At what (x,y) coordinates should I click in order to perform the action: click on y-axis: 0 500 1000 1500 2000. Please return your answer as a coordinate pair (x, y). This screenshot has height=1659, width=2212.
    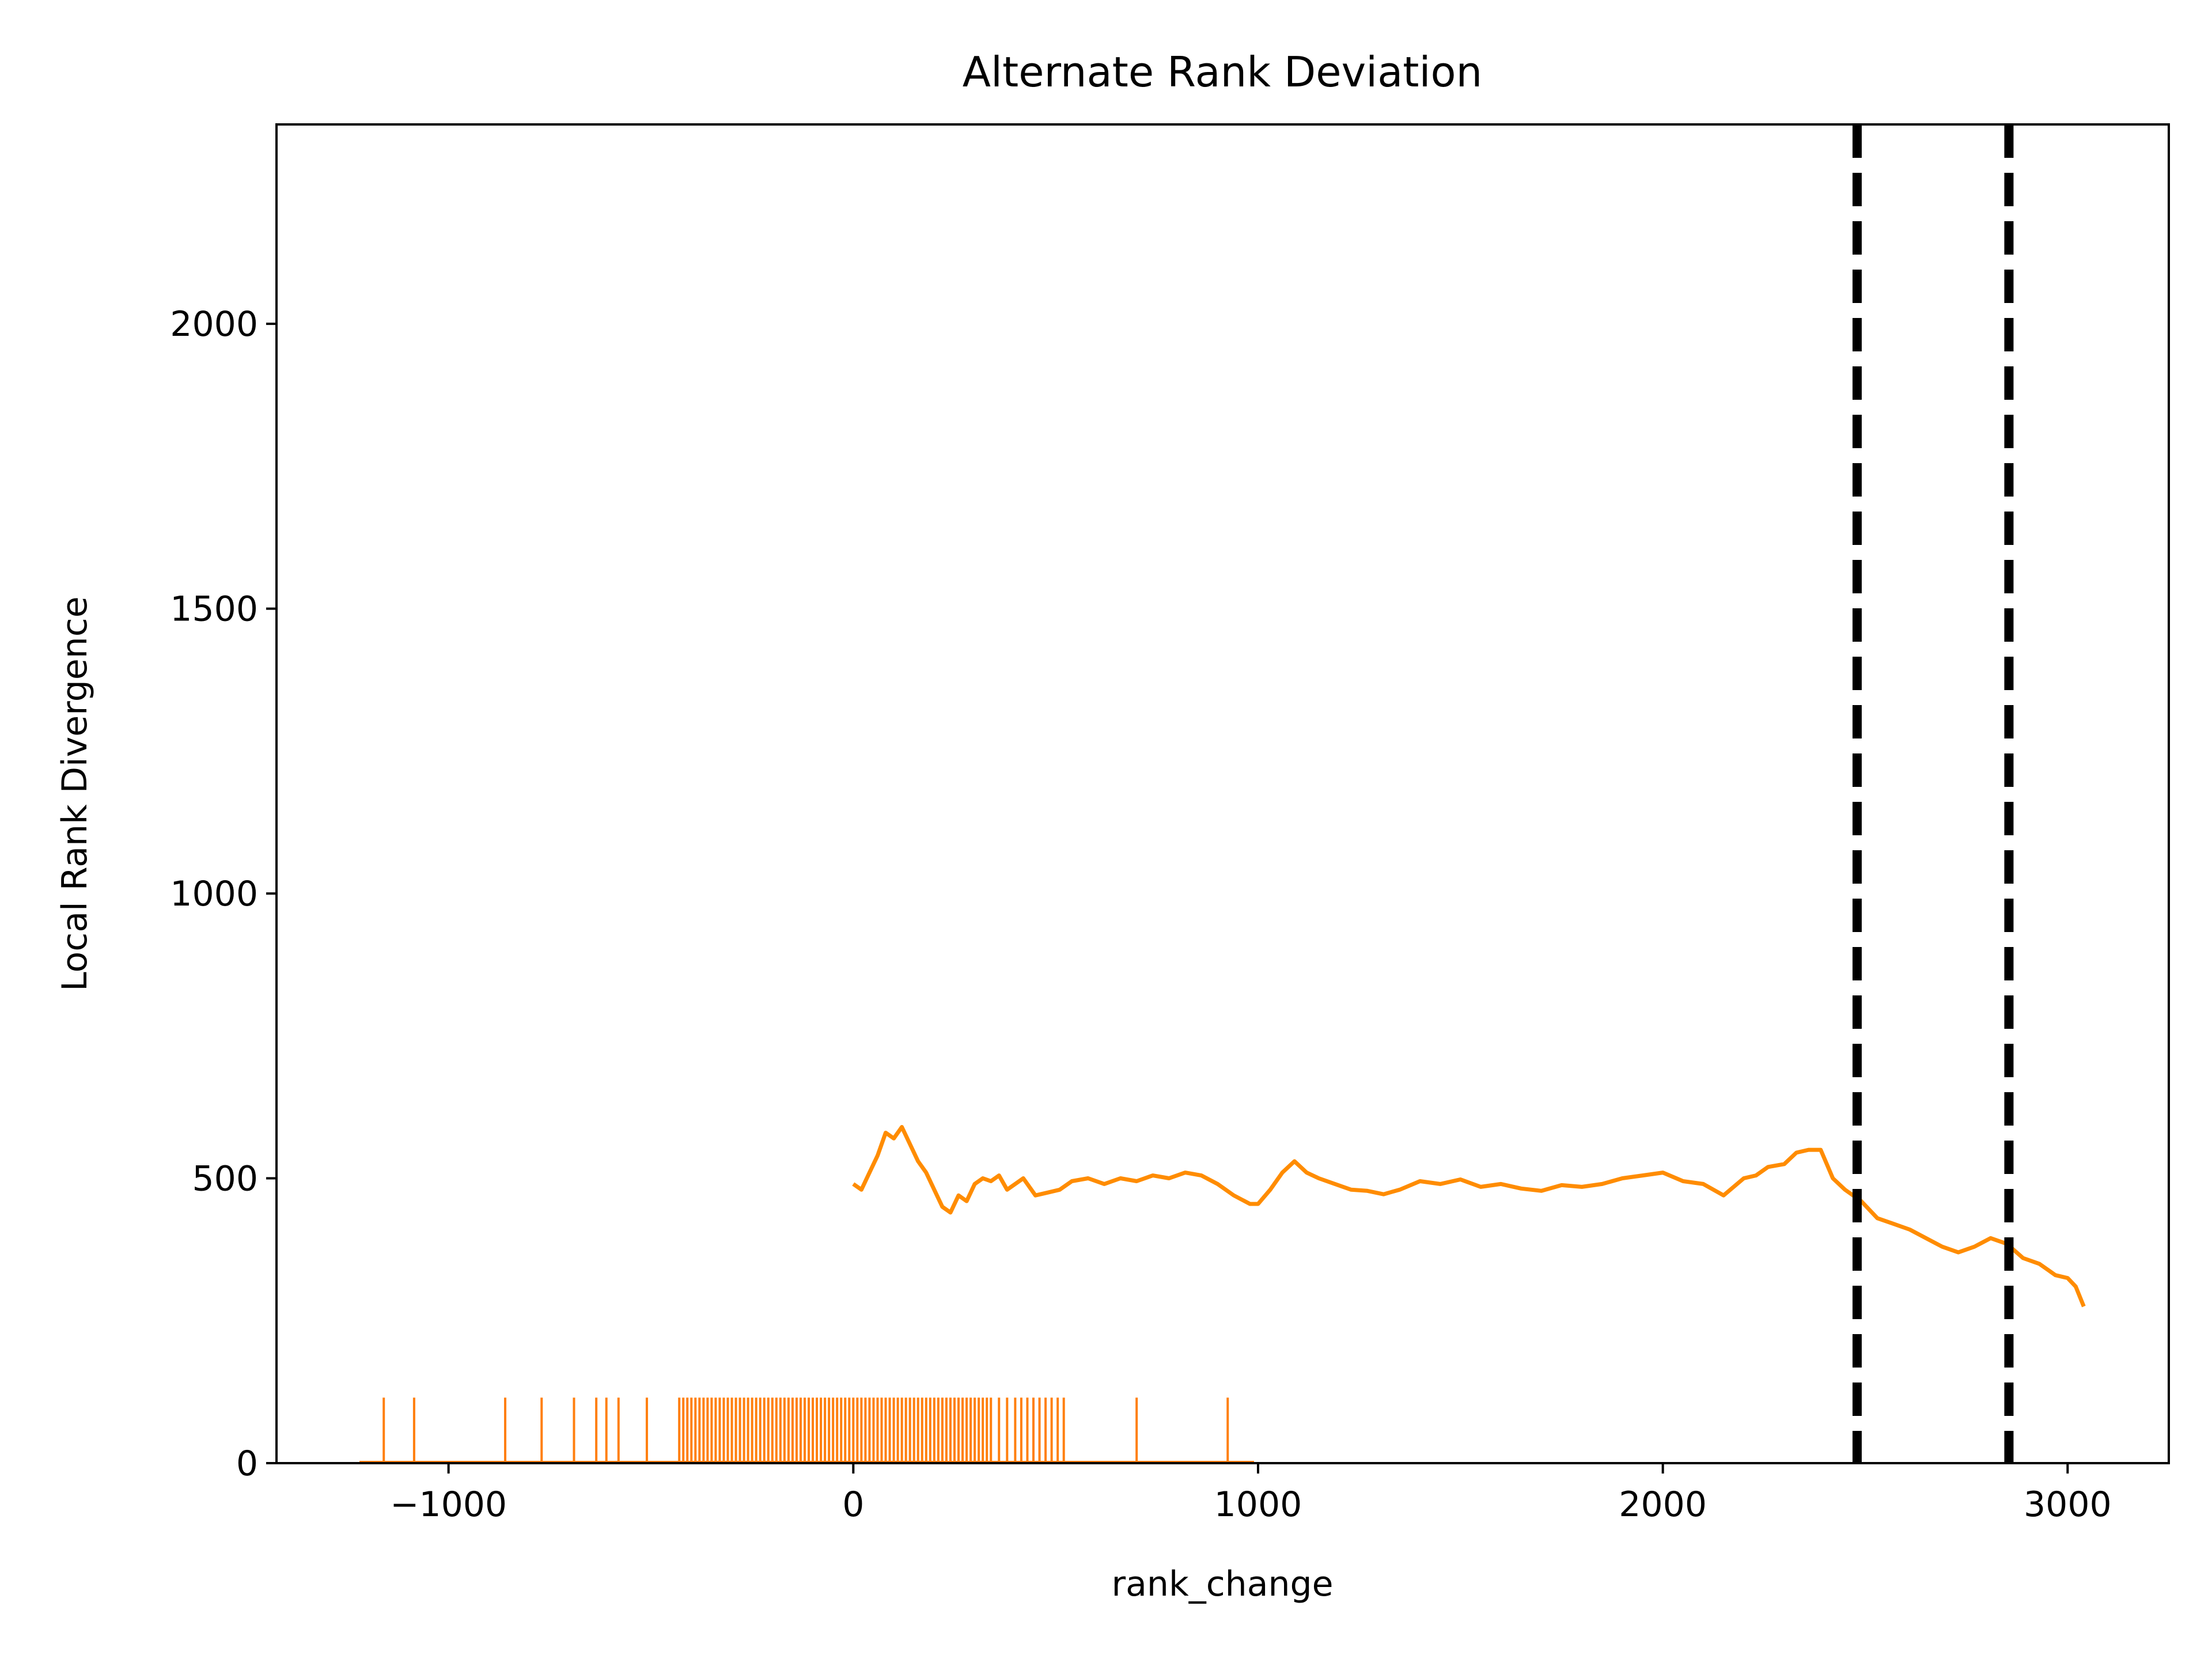
    Looking at the image, I should click on (223, 894).